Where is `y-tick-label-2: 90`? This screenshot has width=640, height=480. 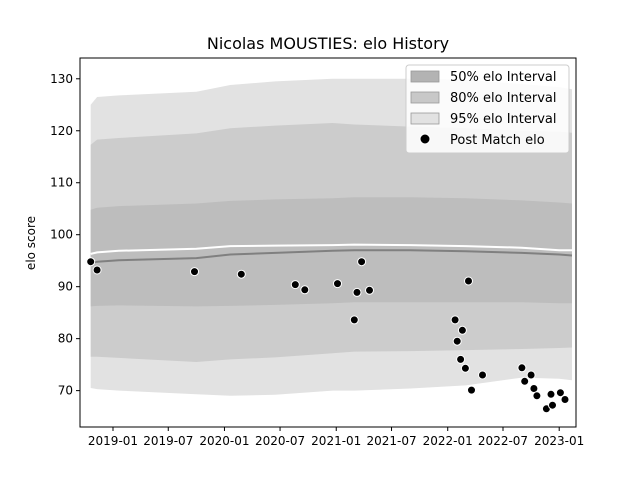 y-tick-label-2: 90 is located at coordinates (65, 287).